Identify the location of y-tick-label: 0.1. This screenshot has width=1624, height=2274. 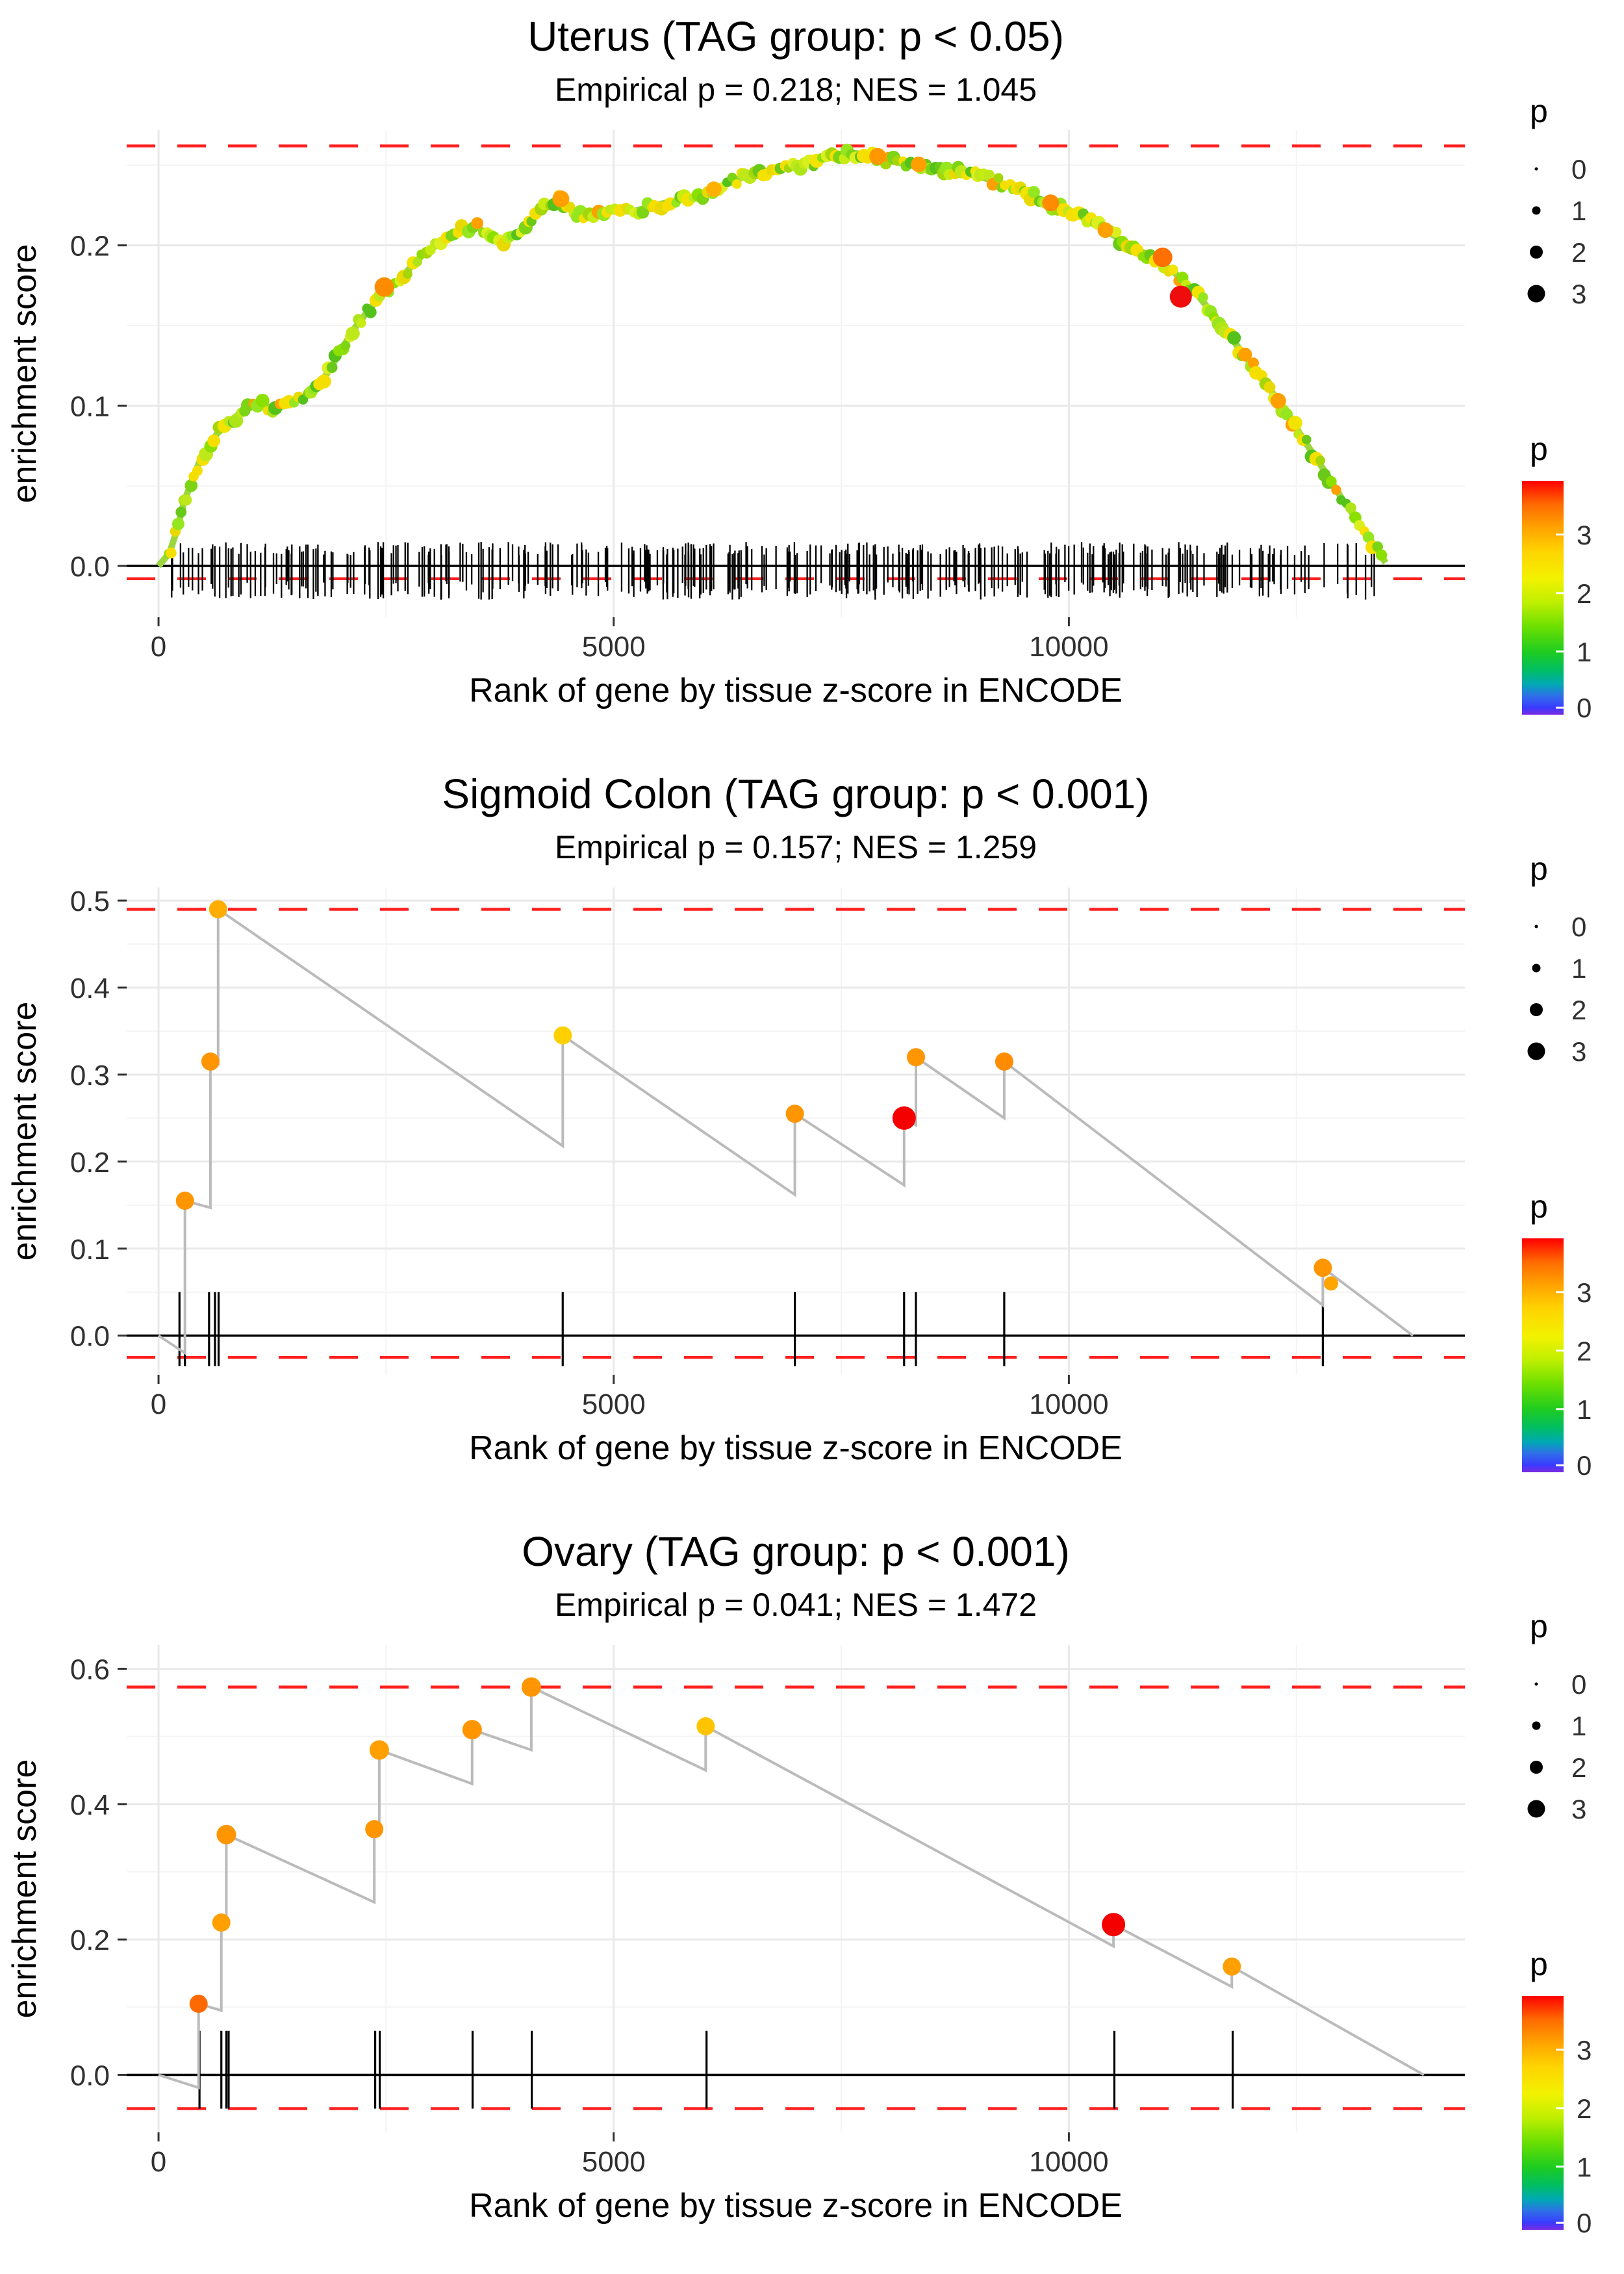
(90, 1250).